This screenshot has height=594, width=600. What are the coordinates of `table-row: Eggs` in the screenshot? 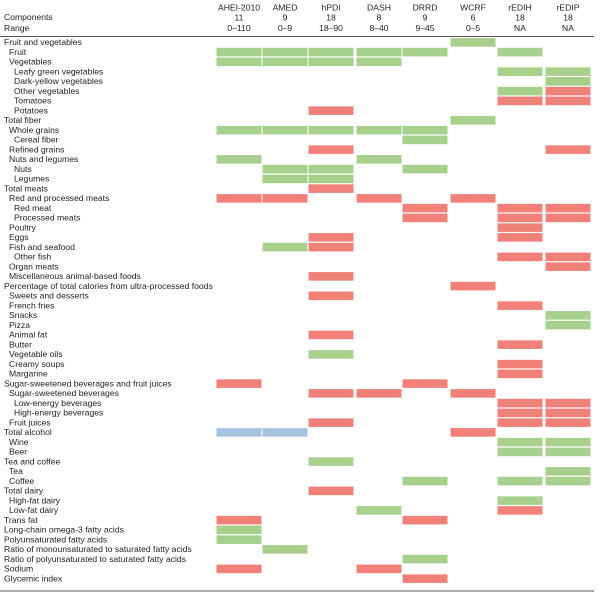 It's located at (276, 237).